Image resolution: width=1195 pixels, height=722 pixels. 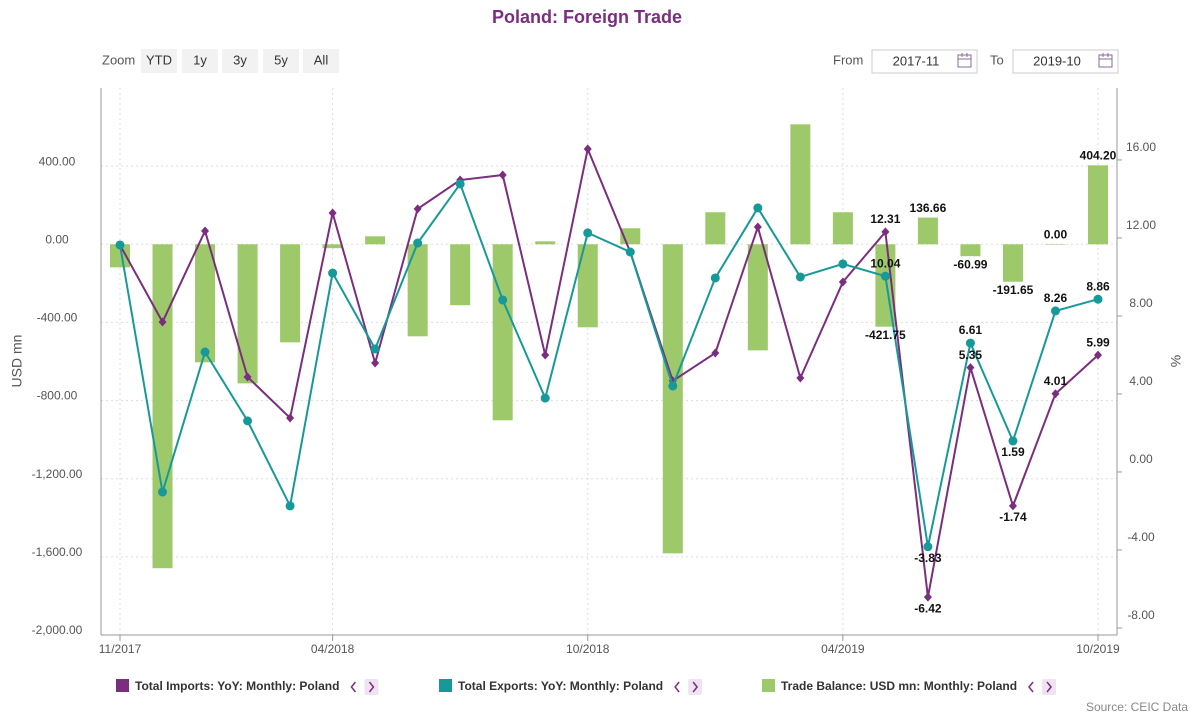 I want to click on from-label: From, so click(x=848, y=59).